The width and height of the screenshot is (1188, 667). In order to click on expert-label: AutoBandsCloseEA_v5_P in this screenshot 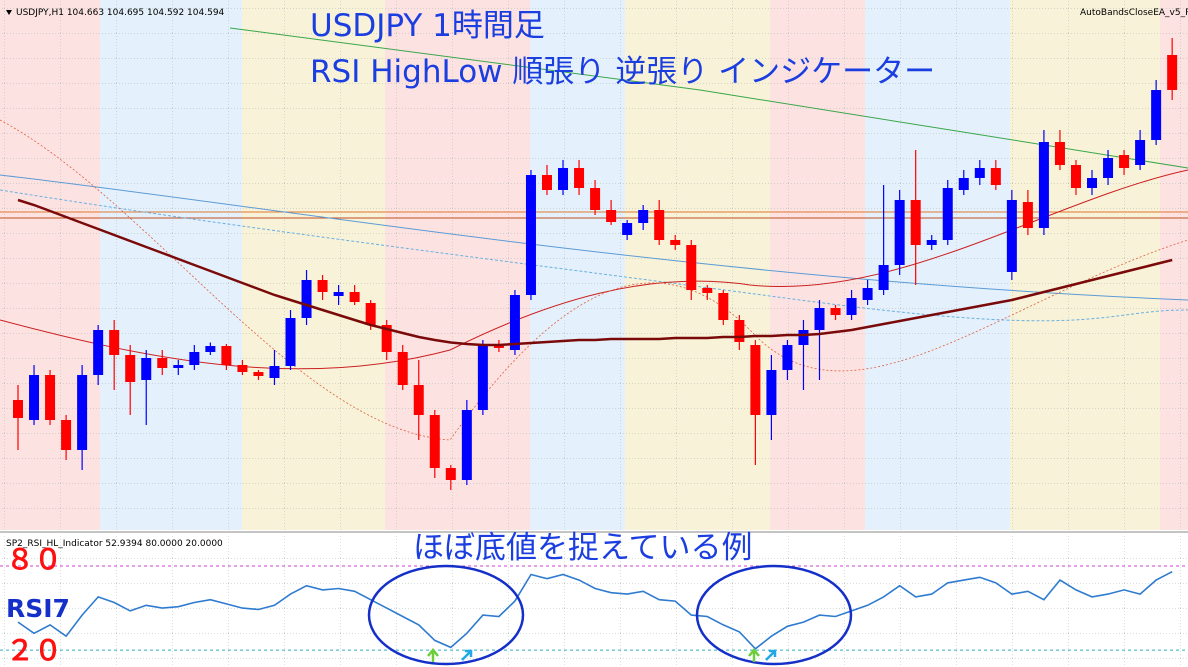, I will do `click(1134, 13)`.